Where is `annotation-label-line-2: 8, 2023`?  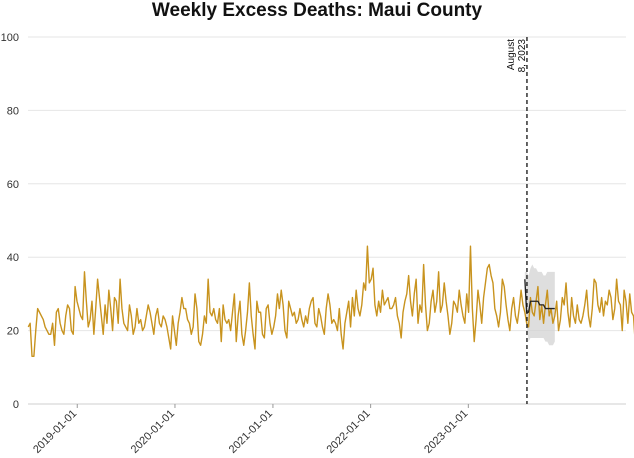
annotation-label-line-2: 8, 2023 is located at coordinates (522, 56).